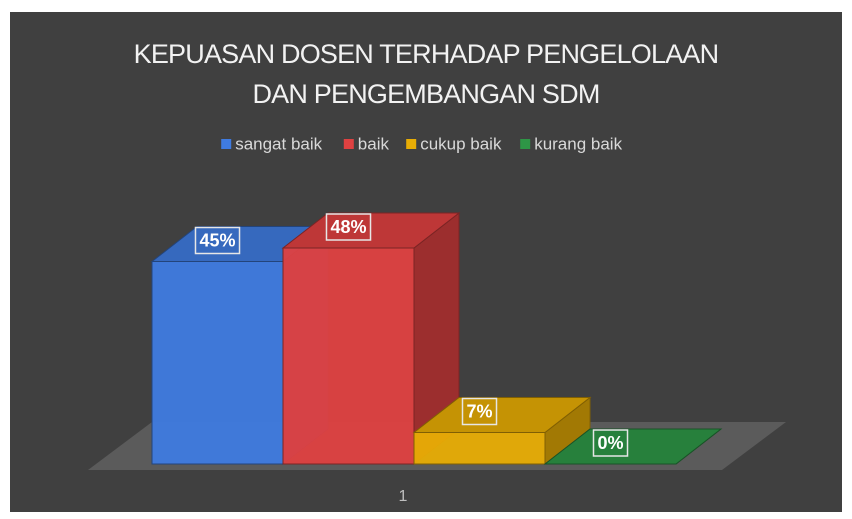  Describe the element at coordinates (461, 143) in the screenshot. I see `legend-label: cukup baik` at that location.